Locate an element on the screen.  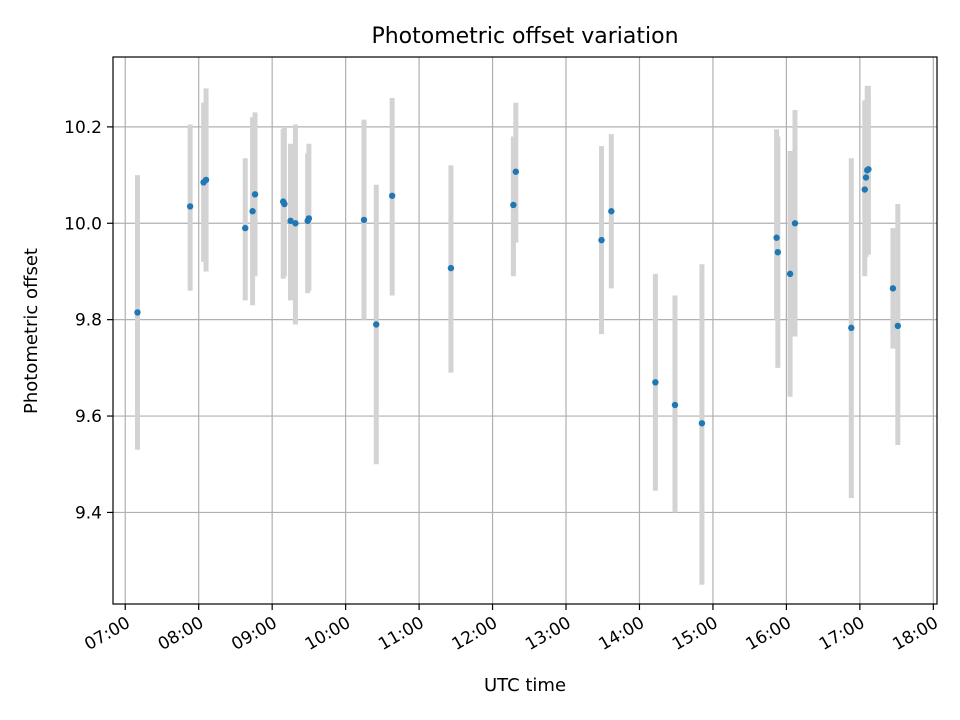
x-tick-label: 15:00 is located at coordinates (695, 634).